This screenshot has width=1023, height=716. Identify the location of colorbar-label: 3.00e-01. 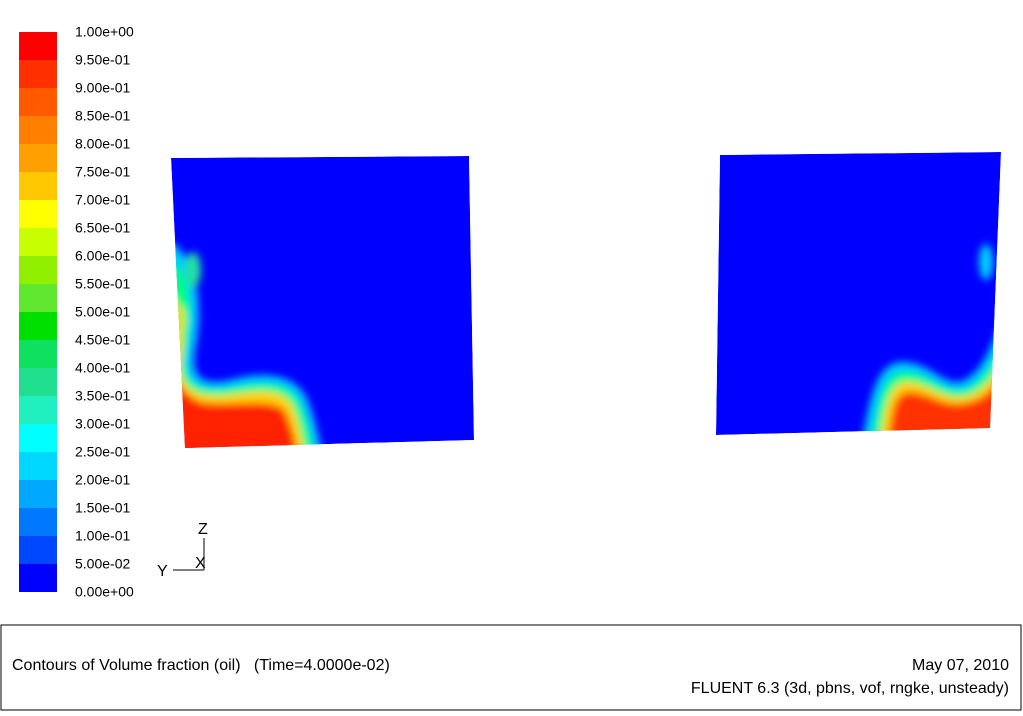
(102, 424).